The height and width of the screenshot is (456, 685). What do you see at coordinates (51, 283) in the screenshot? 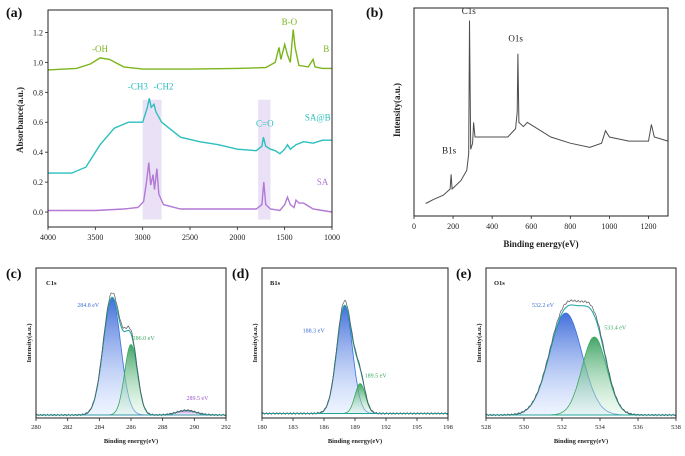
I see `spectrum-title-c: C1s` at bounding box center [51, 283].